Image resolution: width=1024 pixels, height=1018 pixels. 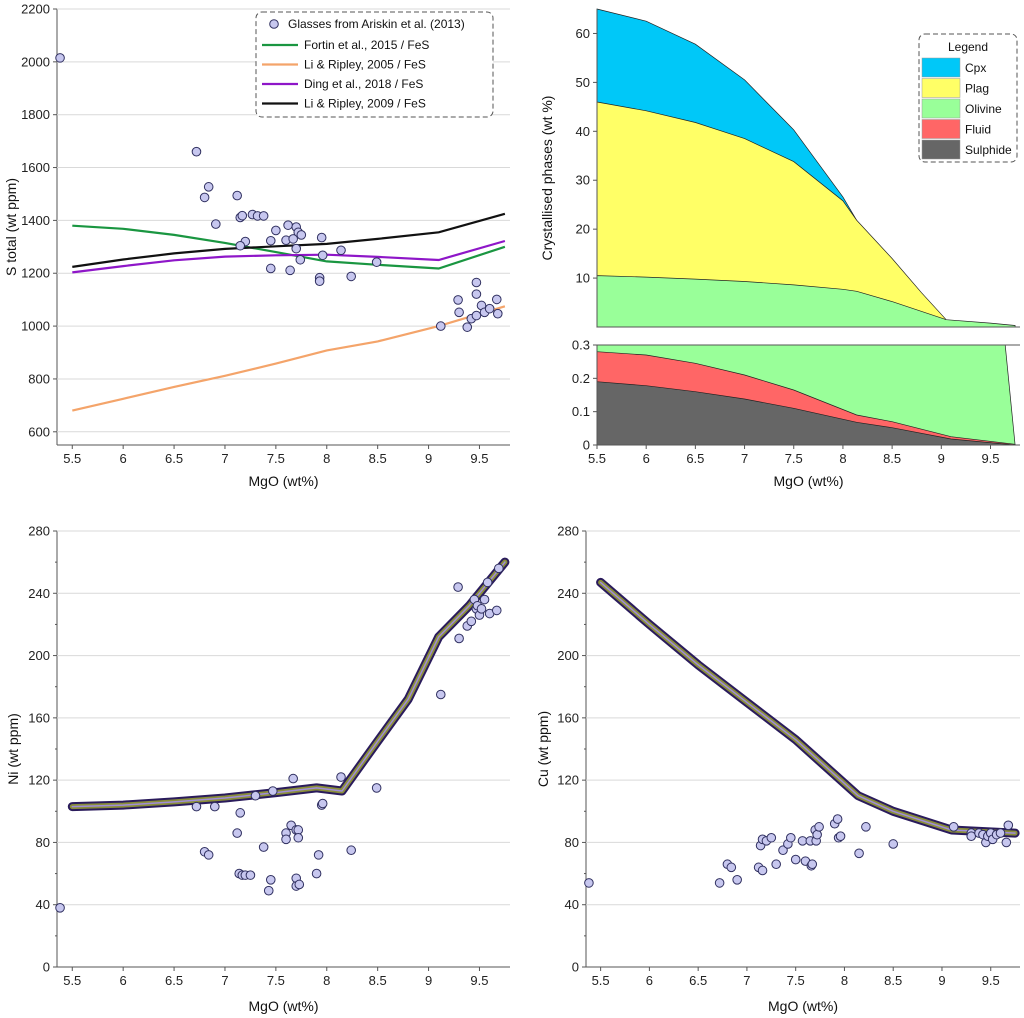 I want to click on y-tick-label: 800, so click(x=39, y=378).